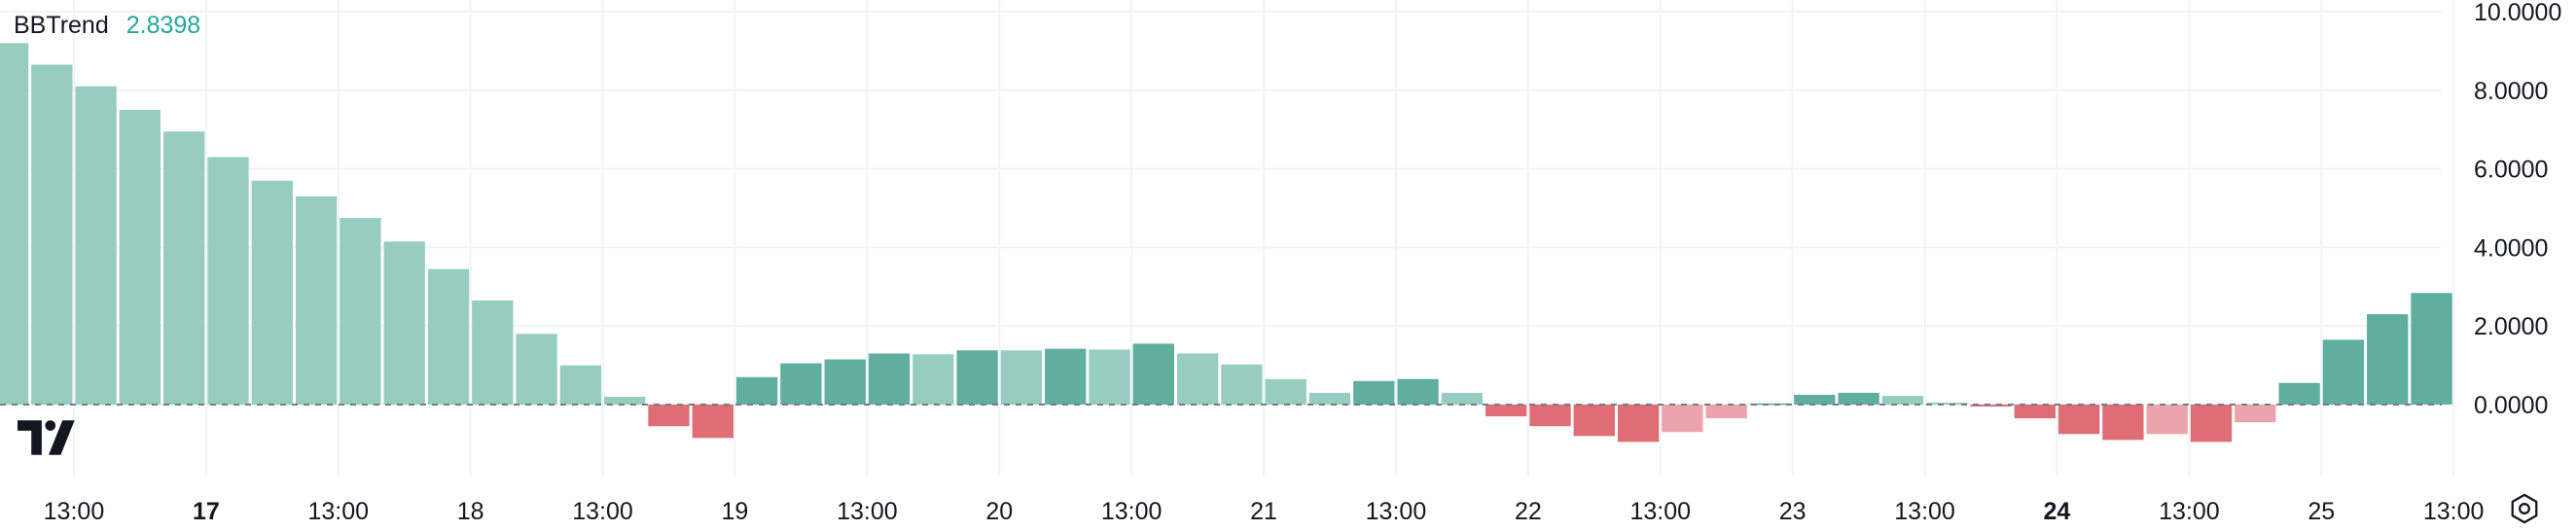 The height and width of the screenshot is (531, 2576). I want to click on indicator-name: BBTrend, so click(61, 25).